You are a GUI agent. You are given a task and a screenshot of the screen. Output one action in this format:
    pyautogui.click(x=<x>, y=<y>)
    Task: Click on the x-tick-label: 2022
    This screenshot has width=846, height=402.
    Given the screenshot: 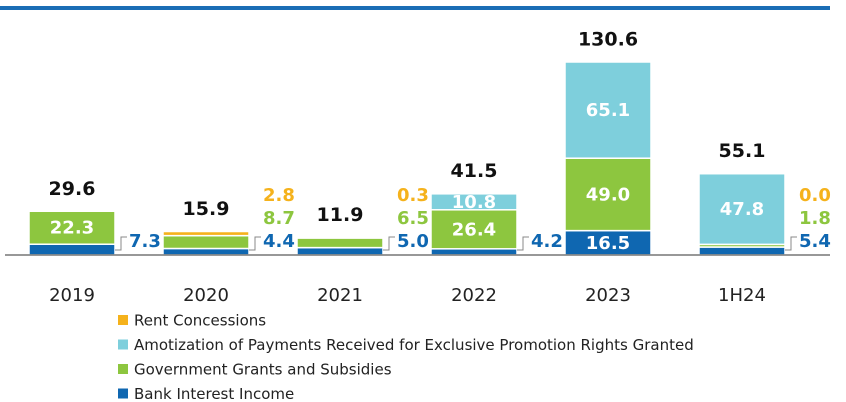 What is the action you would take?
    pyautogui.click(x=474, y=295)
    